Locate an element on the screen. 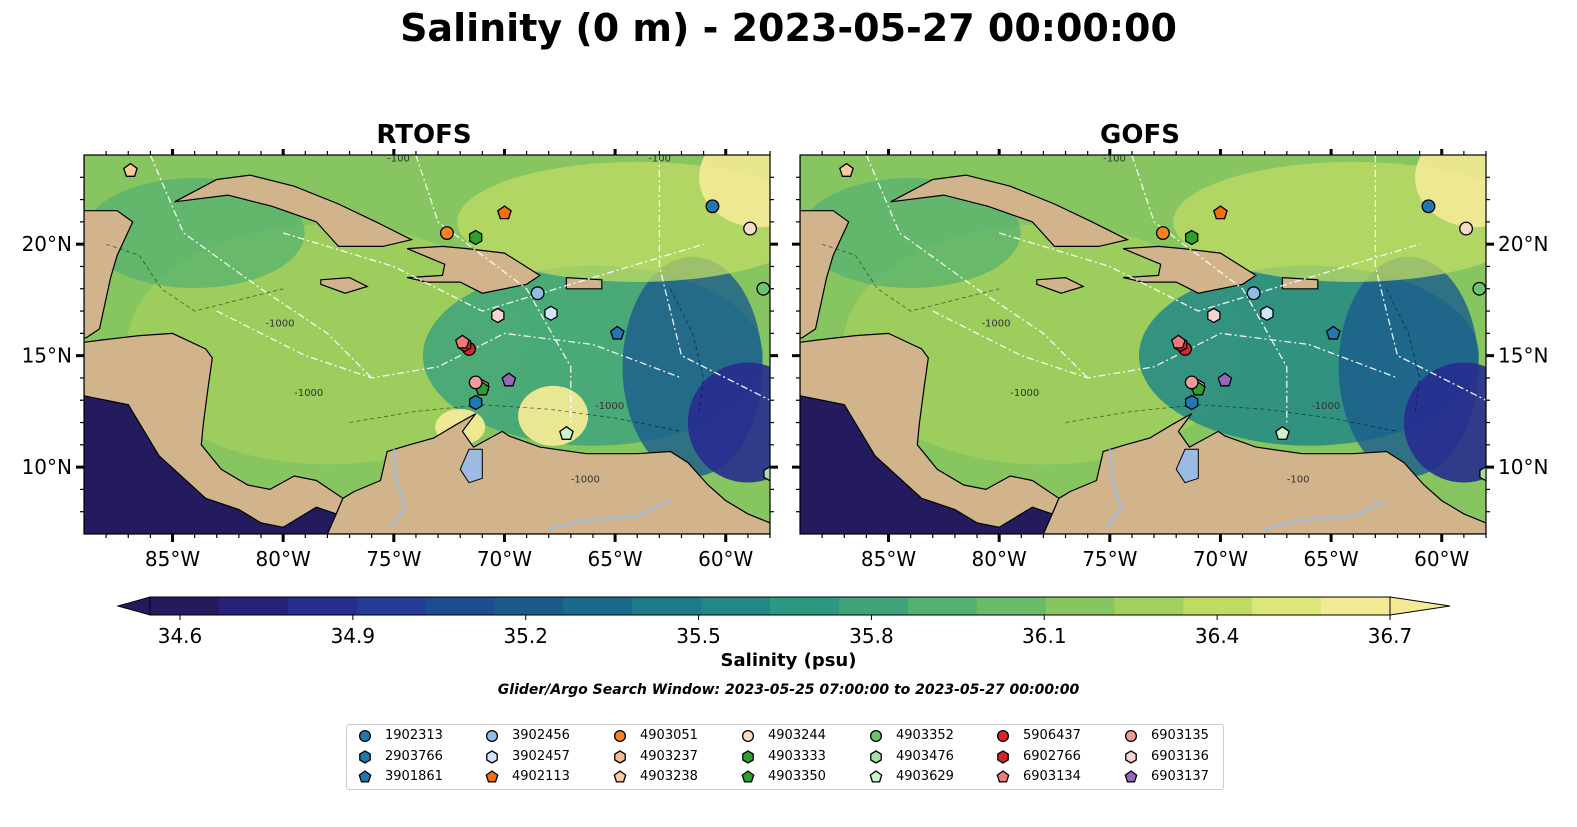  pacific-ocean is located at coordinates (210, 464).